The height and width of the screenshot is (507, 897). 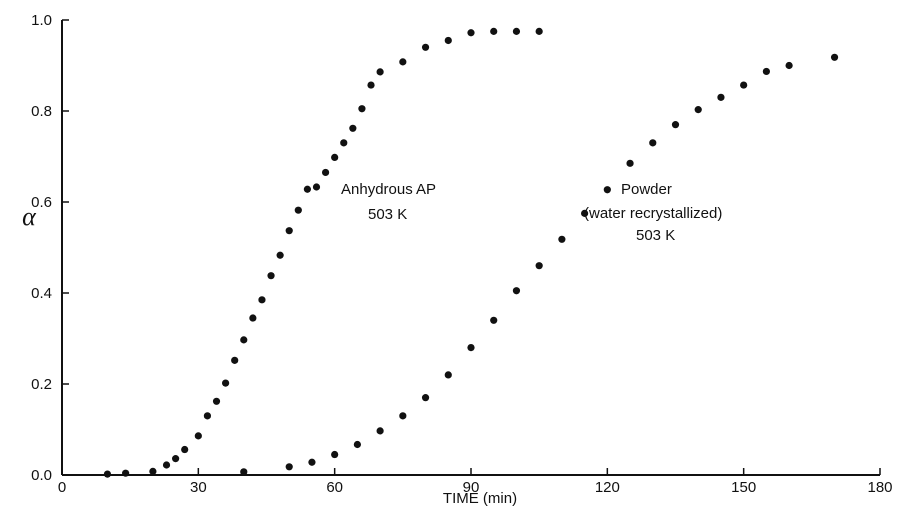 I want to click on x-tick-label: 30, so click(x=198, y=487).